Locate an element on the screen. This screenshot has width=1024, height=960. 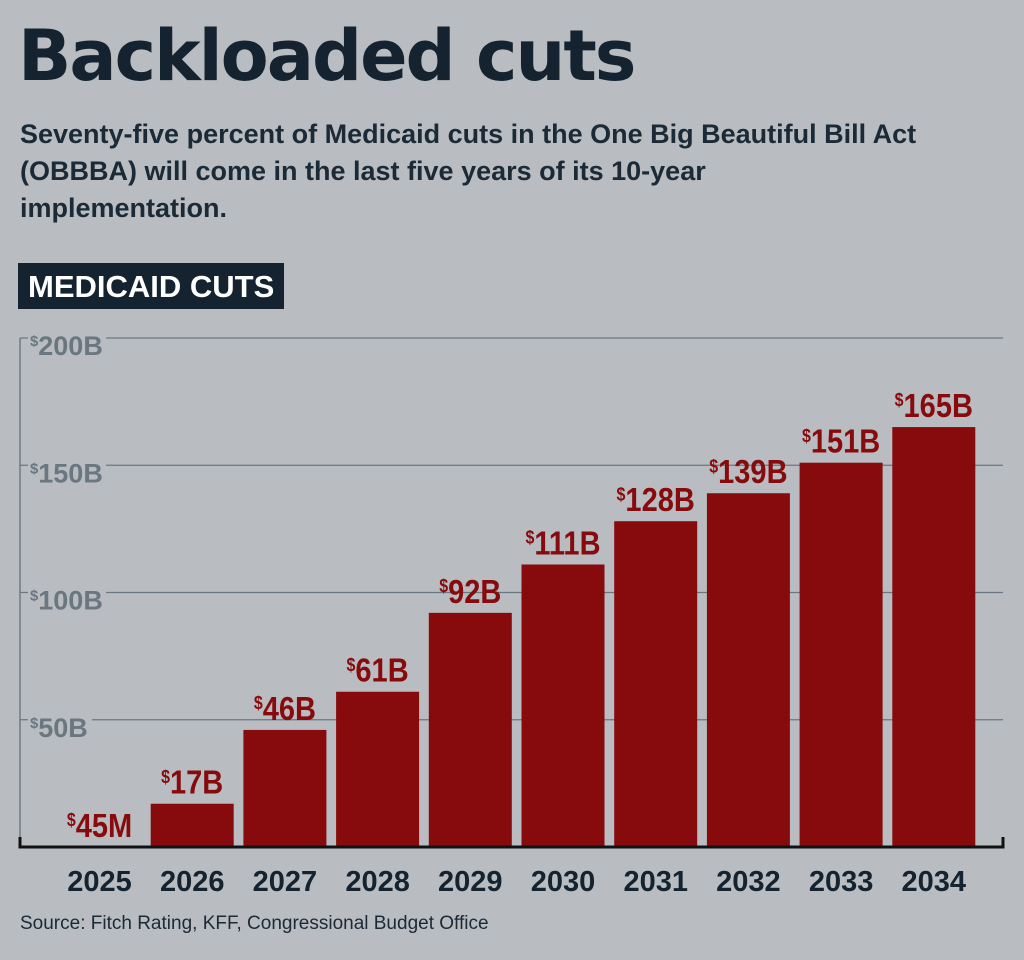
data-label-2030: $111B is located at coordinates (562, 543).